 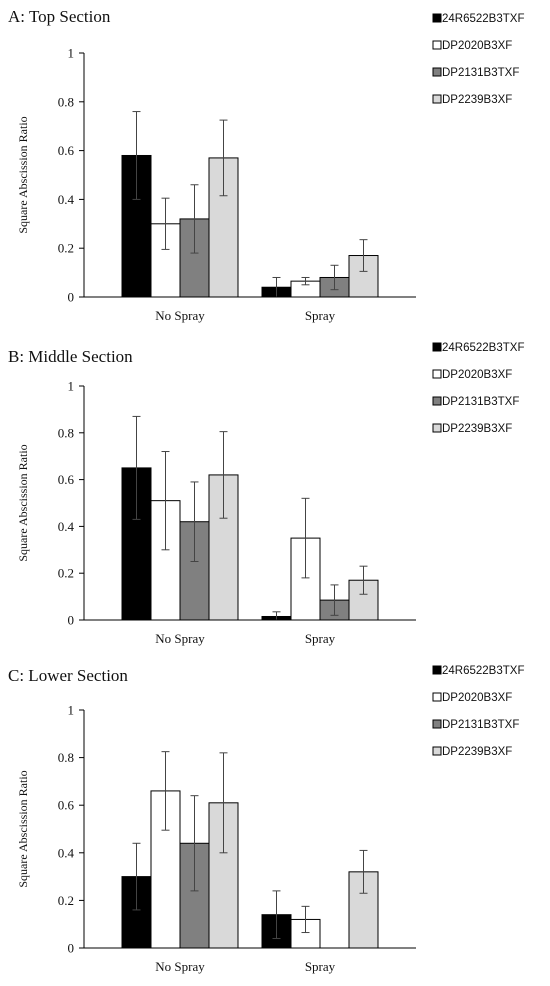 I want to click on panel-title: B: Middle Section, so click(x=70, y=356).